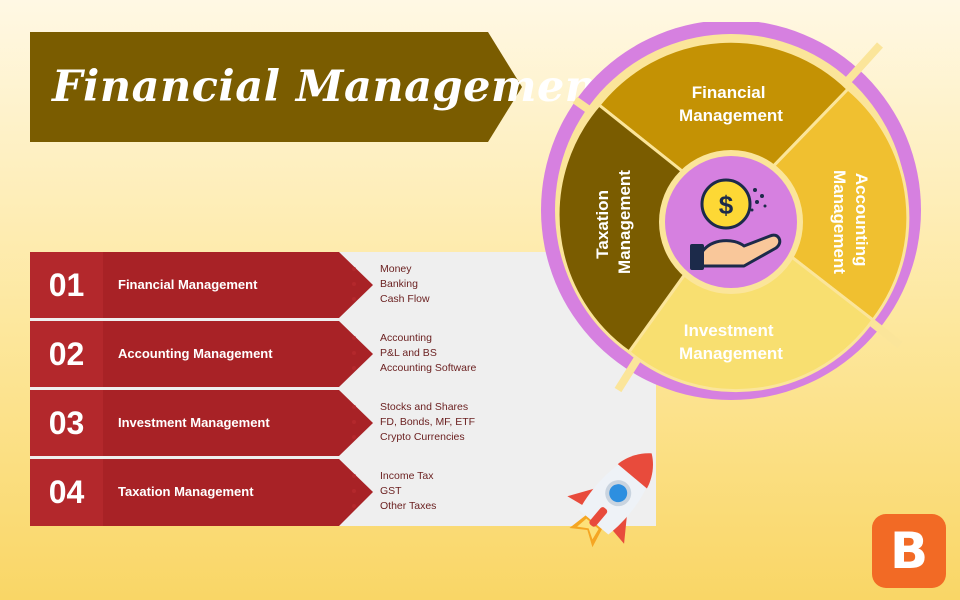 This screenshot has width=960, height=600. Describe the element at coordinates (861, 220) in the screenshot. I see `segment-label: Accounting` at that location.